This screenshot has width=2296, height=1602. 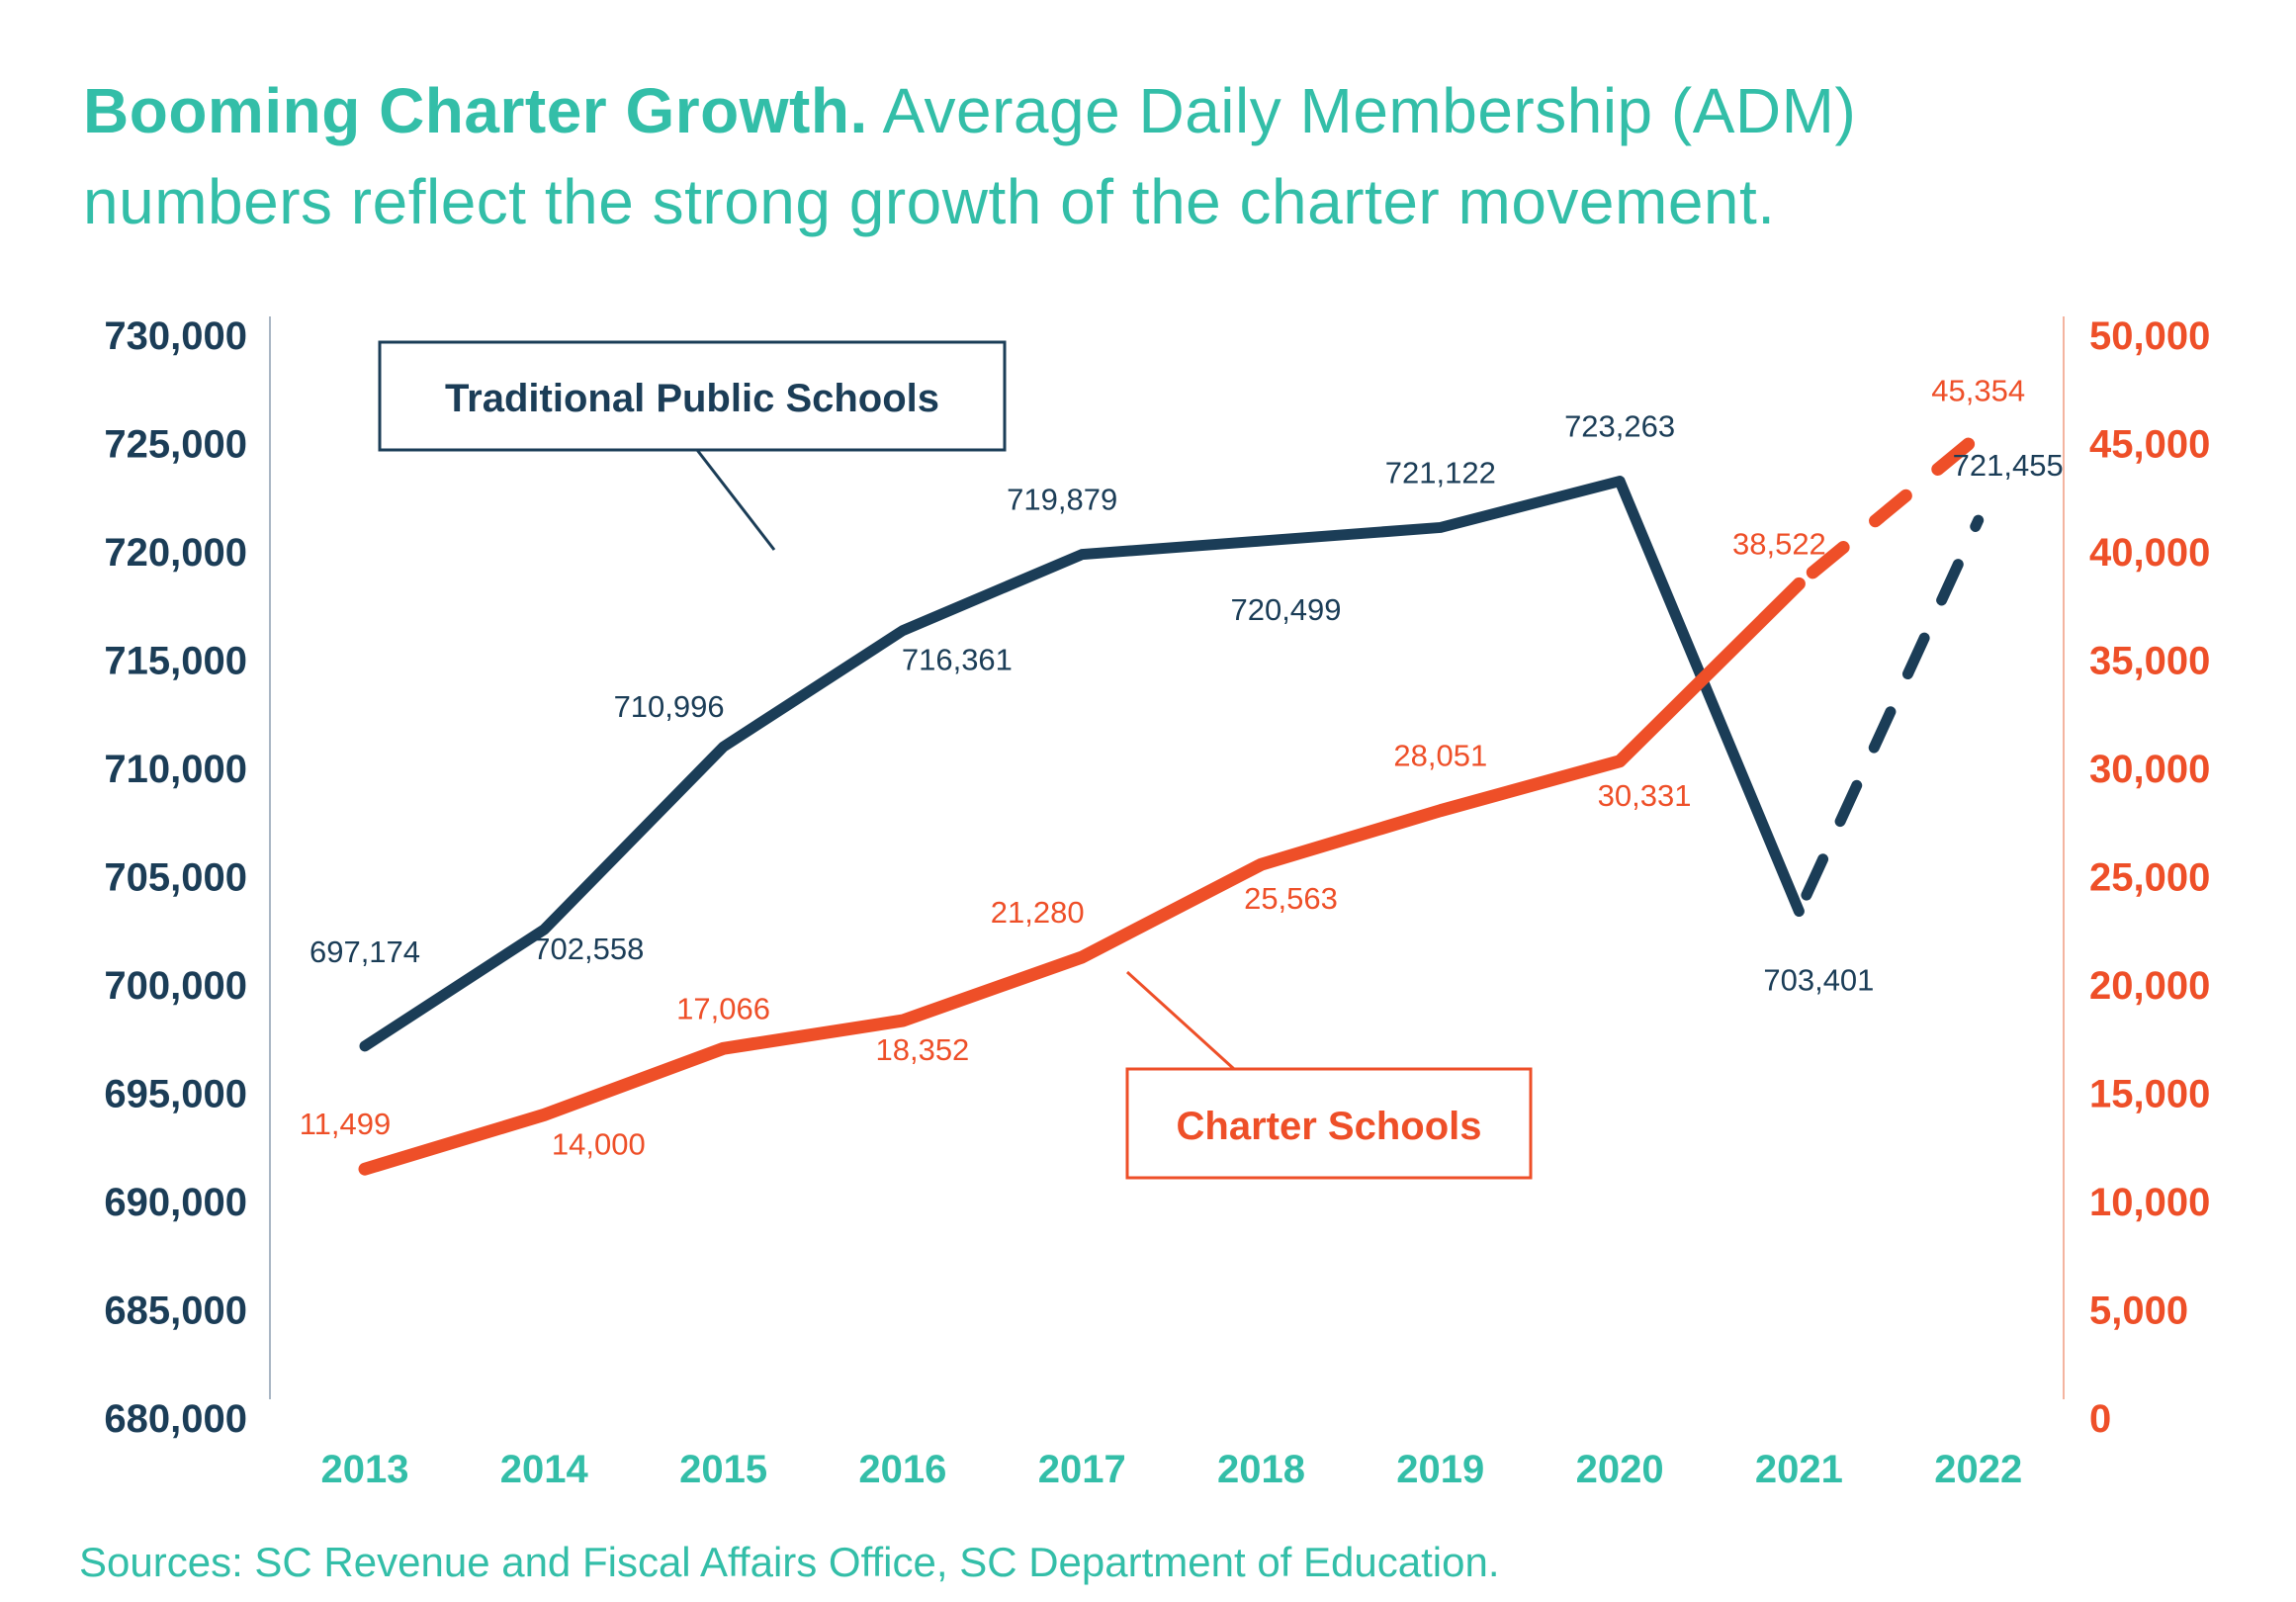 I want to click on traditional-data-label: 702,558, so click(x=588, y=949).